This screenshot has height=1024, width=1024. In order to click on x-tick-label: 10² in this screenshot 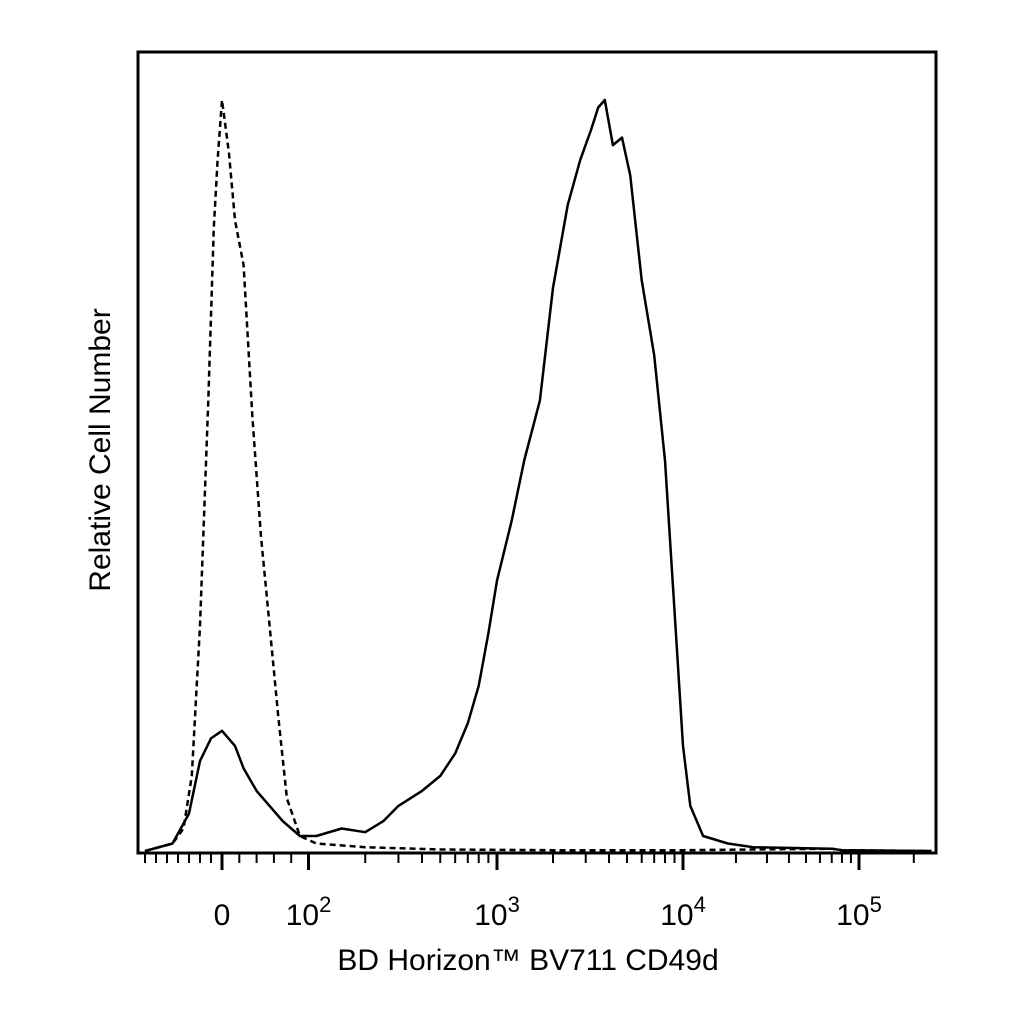, I will do `click(309, 912)`.